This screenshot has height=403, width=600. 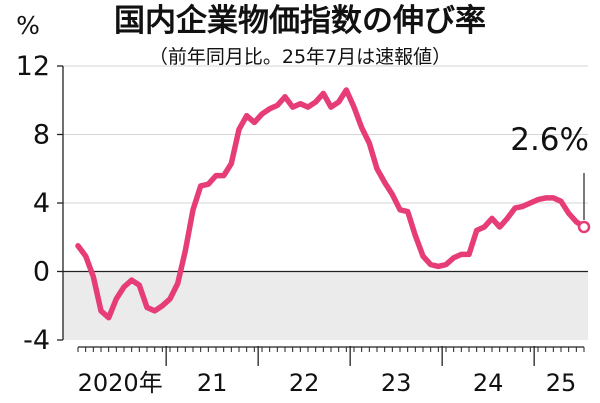 I want to click on x-year-label: 22, so click(x=304, y=383).